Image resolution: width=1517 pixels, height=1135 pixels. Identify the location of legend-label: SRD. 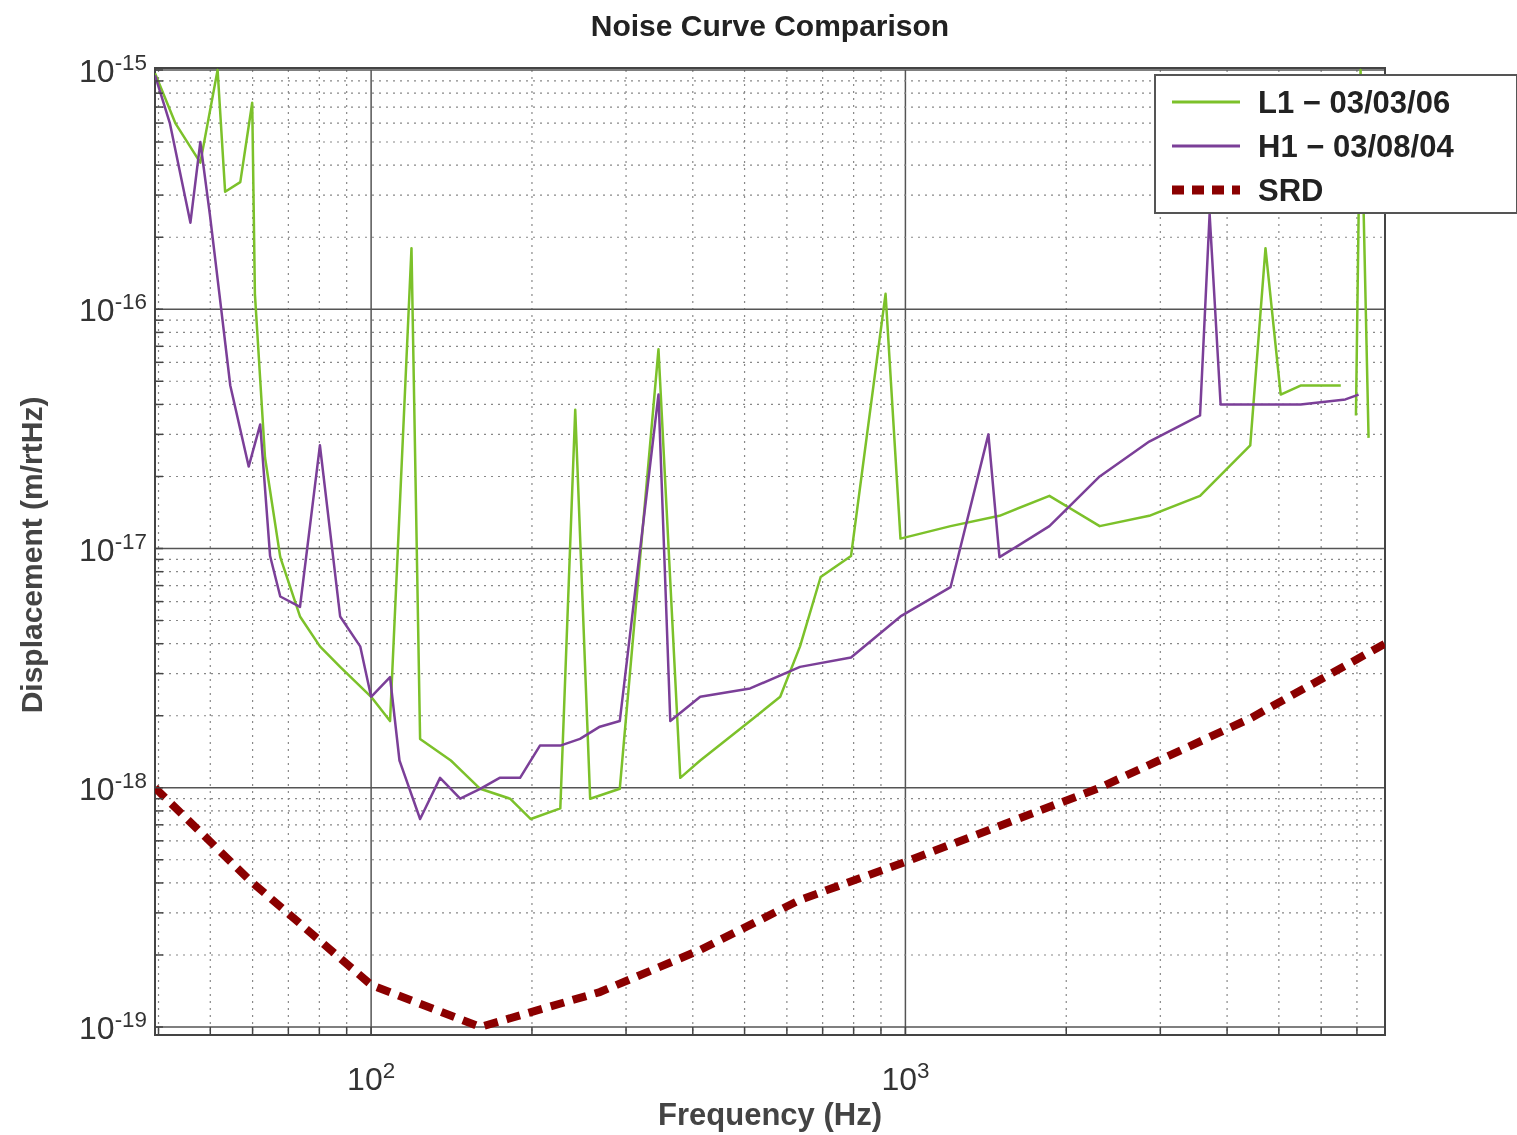
(1291, 190).